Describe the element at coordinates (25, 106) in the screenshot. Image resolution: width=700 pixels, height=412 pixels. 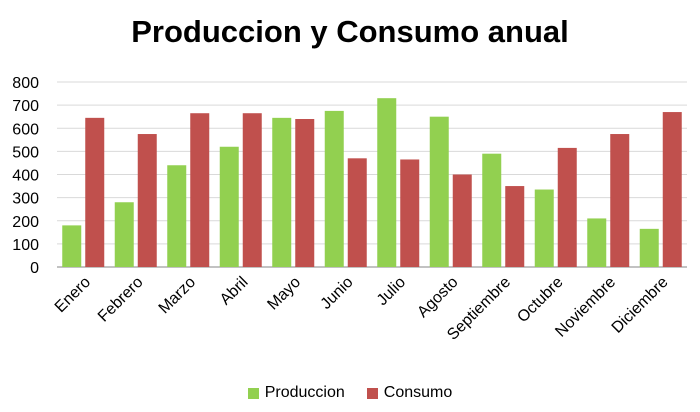
I see `y-tick-label: 700` at that location.